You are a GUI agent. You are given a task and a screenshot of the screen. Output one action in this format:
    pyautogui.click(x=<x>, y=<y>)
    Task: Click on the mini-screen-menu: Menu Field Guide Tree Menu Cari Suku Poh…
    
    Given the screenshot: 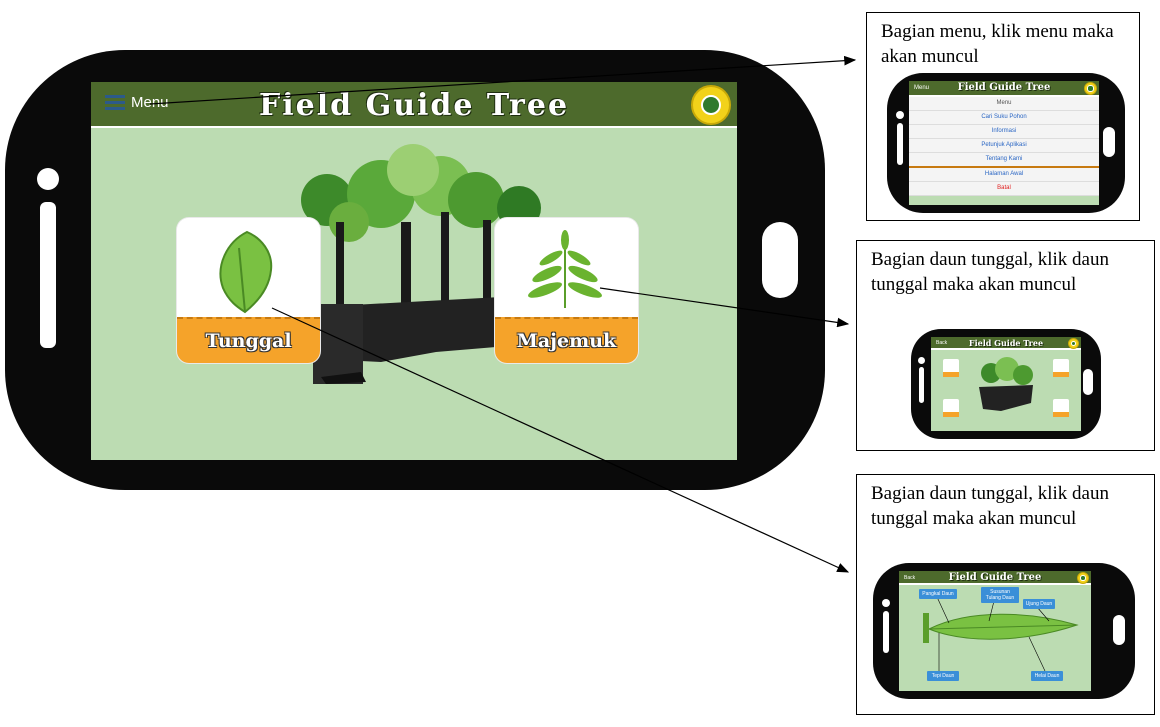 What is the action you would take?
    pyautogui.click(x=1004, y=143)
    